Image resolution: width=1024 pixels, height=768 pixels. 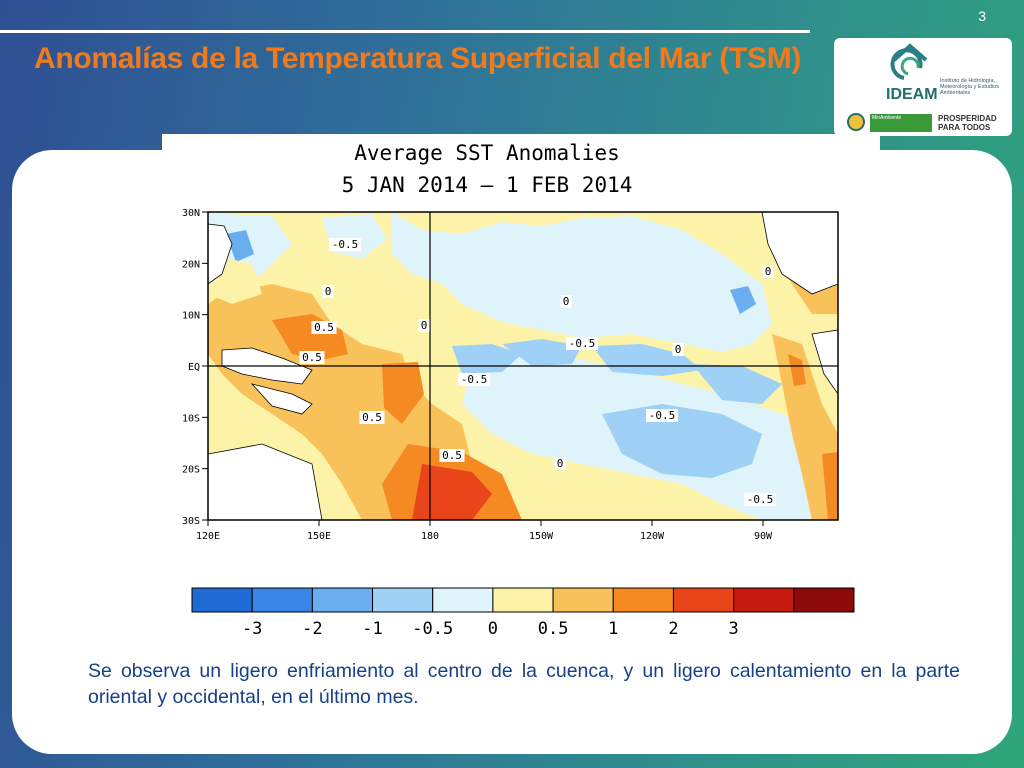 What do you see at coordinates (372, 629) in the screenshot?
I see `colorbar-label: -1` at bounding box center [372, 629].